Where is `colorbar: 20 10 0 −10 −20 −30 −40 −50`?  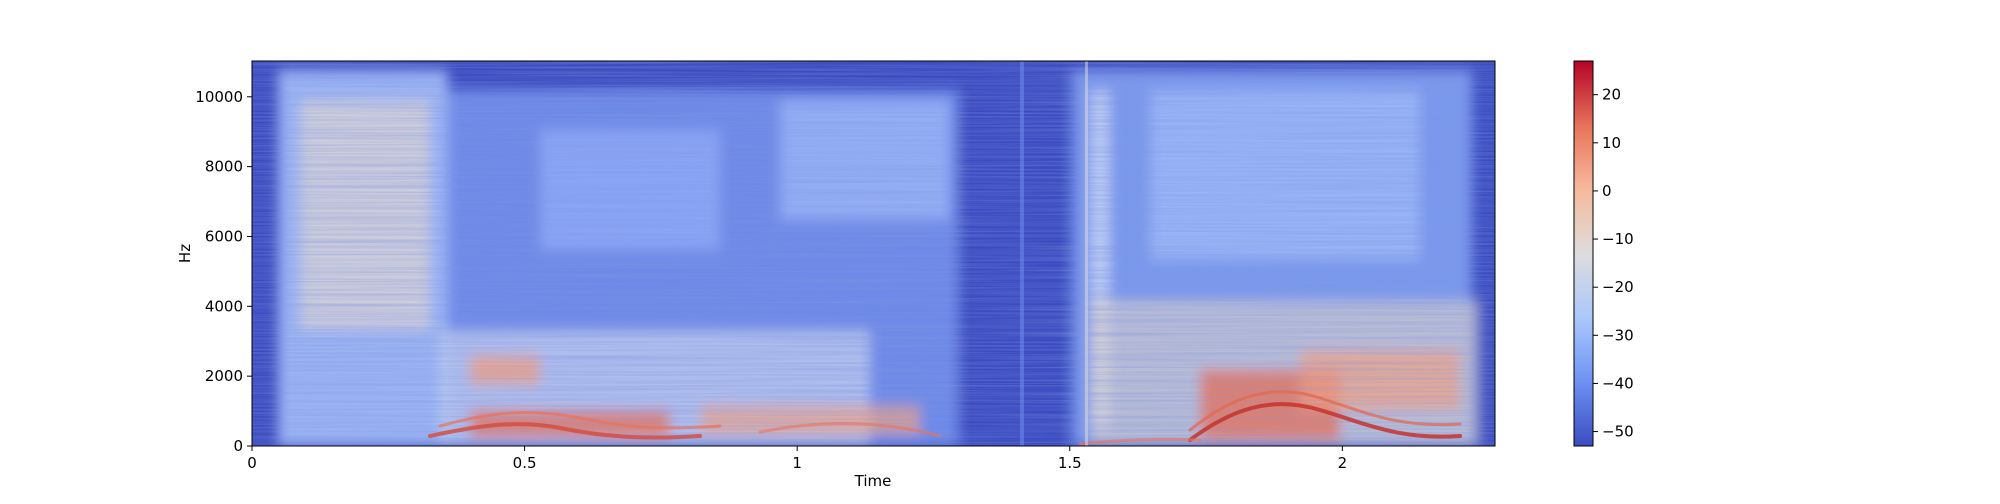
colorbar: 20 10 0 −10 −20 −30 −40 −50 is located at coordinates (1603, 253).